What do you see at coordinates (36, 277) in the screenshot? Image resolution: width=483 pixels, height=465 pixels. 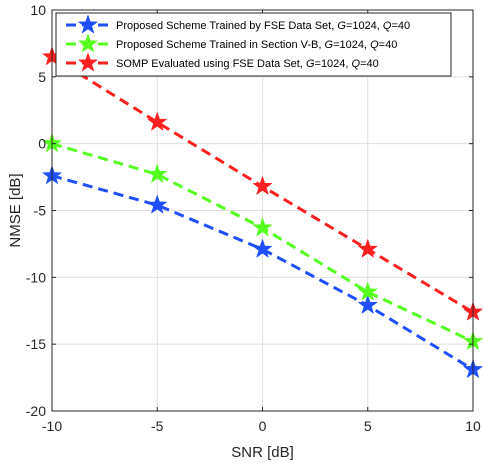 I see `y-tick-label: -10` at bounding box center [36, 277].